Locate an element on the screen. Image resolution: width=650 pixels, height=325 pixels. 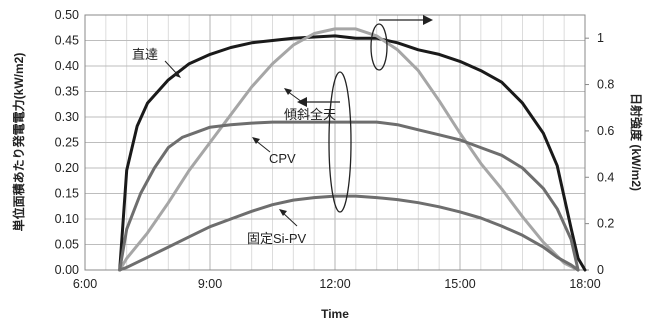
x-tick-label: 12:00 is located at coordinates (334, 284).